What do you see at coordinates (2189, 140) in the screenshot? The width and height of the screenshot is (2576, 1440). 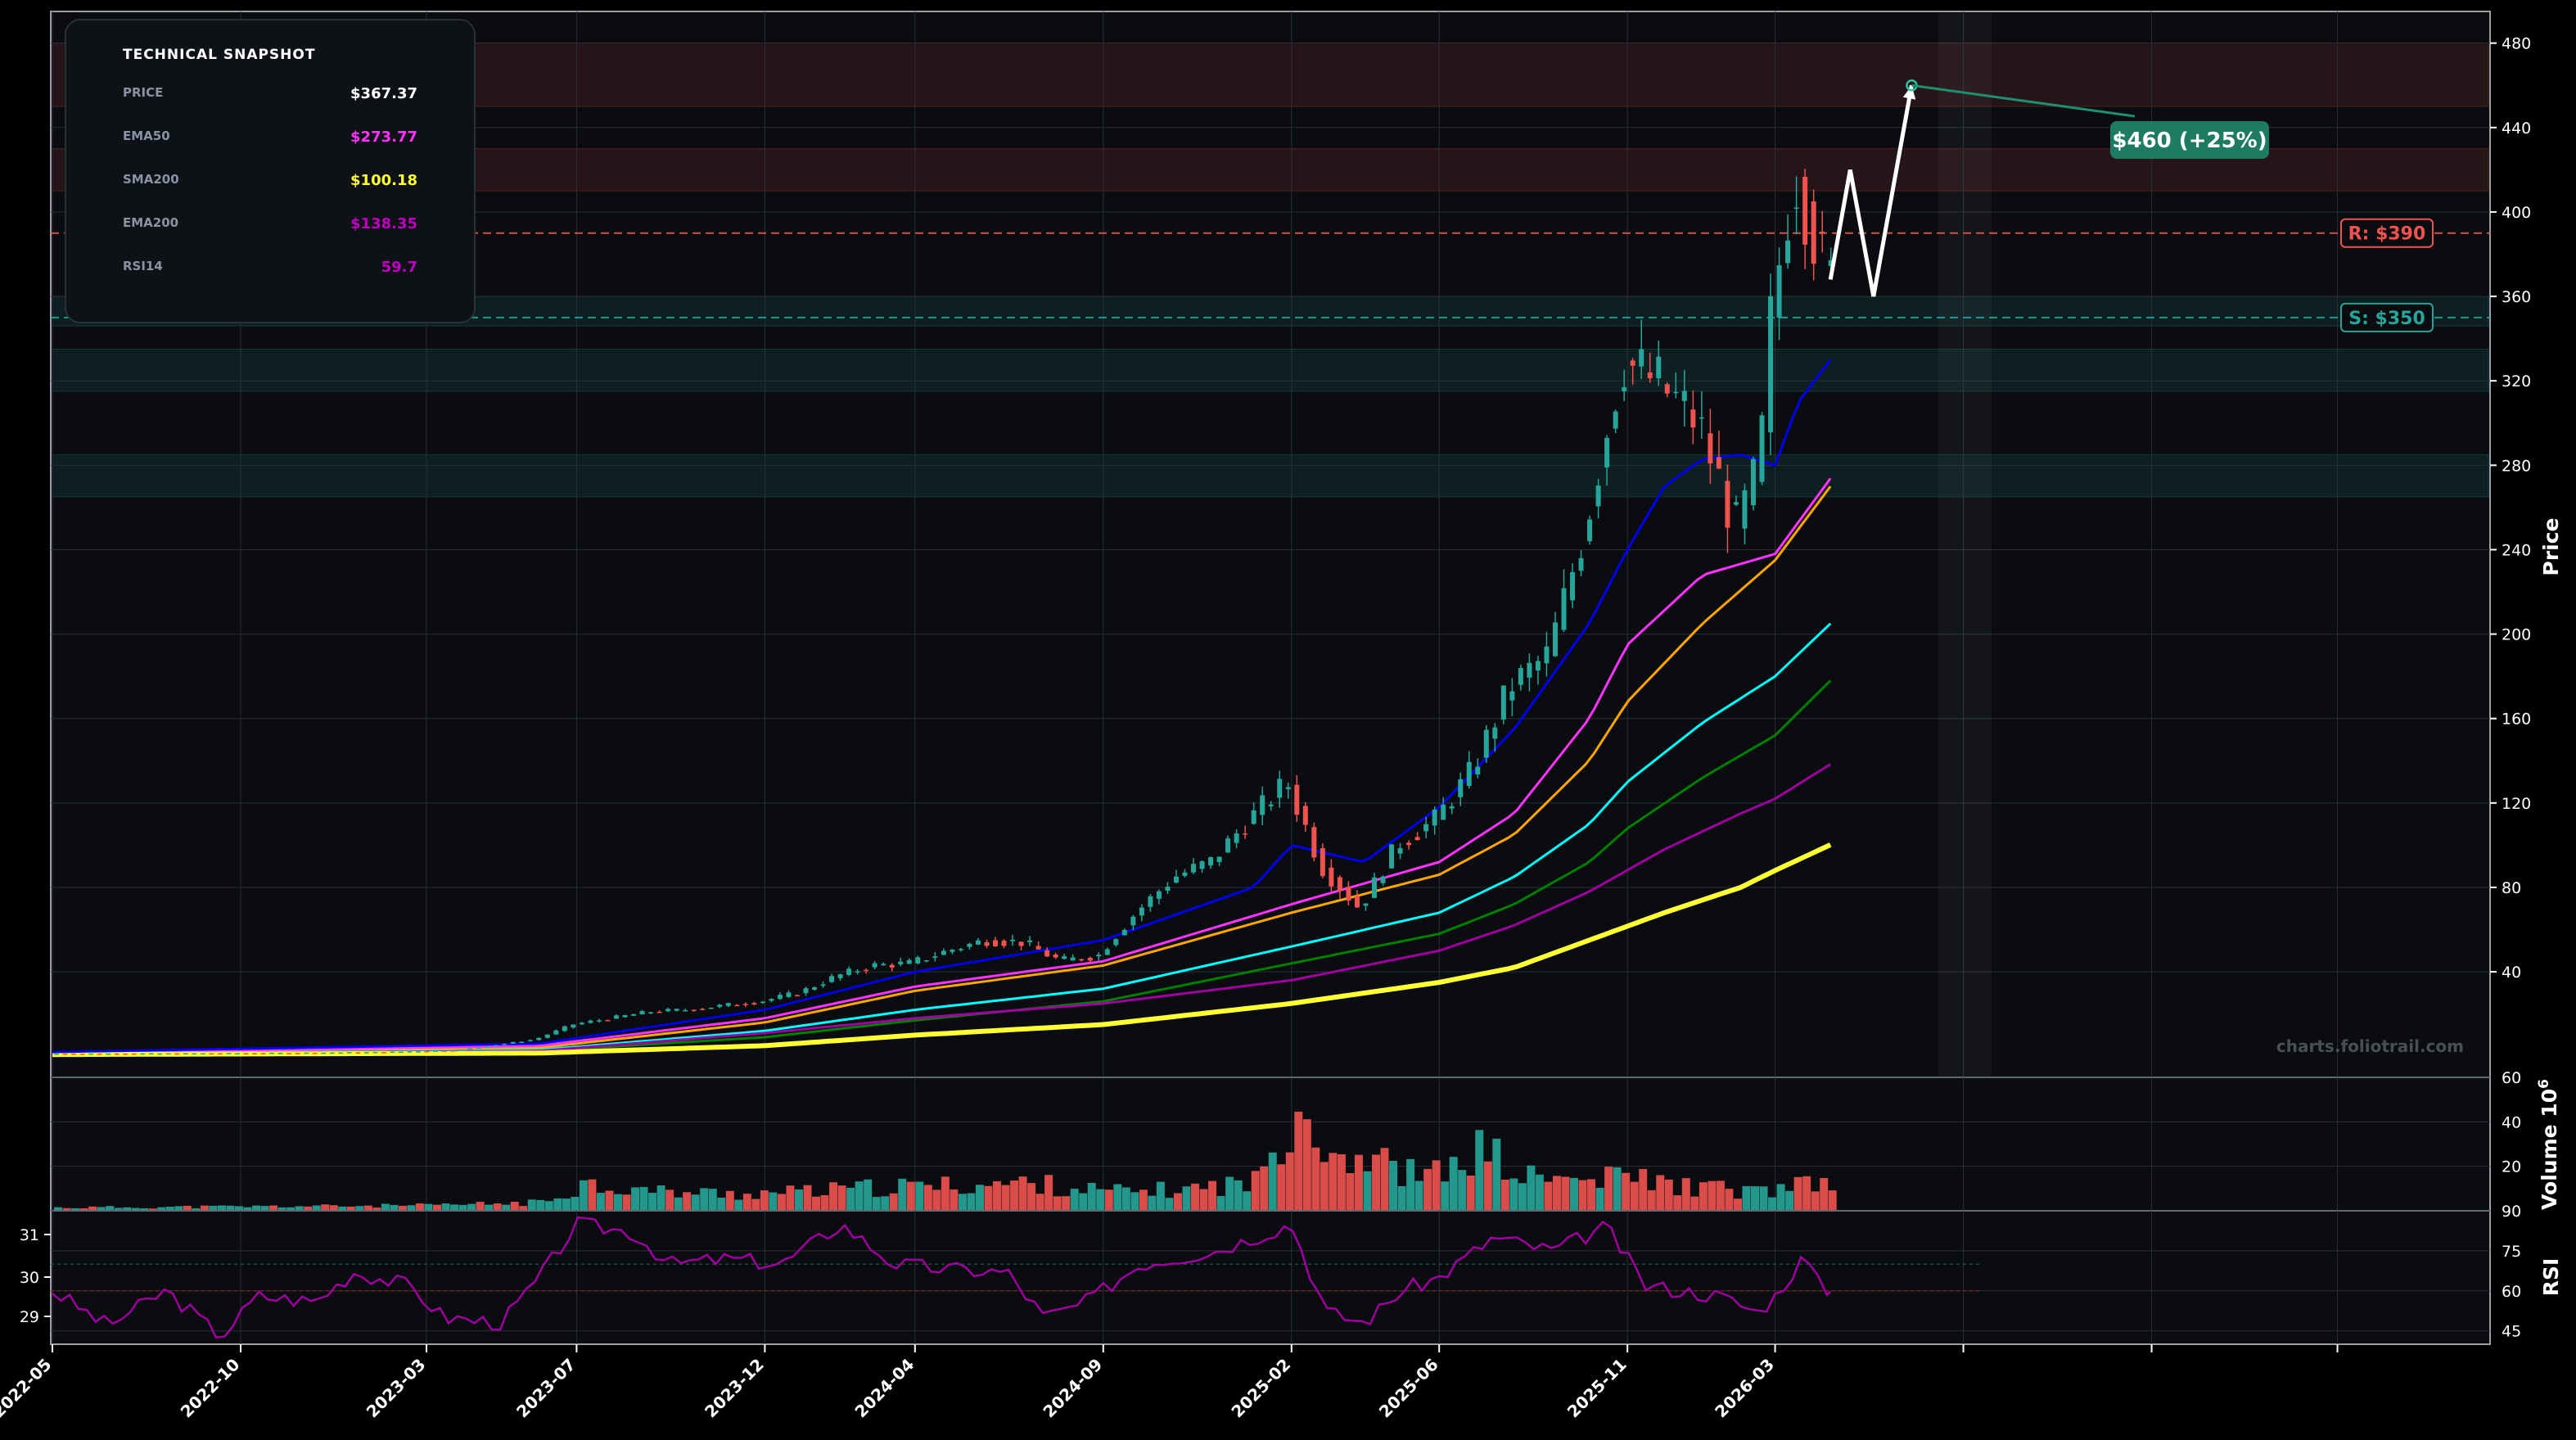 I see `target-label-box` at bounding box center [2189, 140].